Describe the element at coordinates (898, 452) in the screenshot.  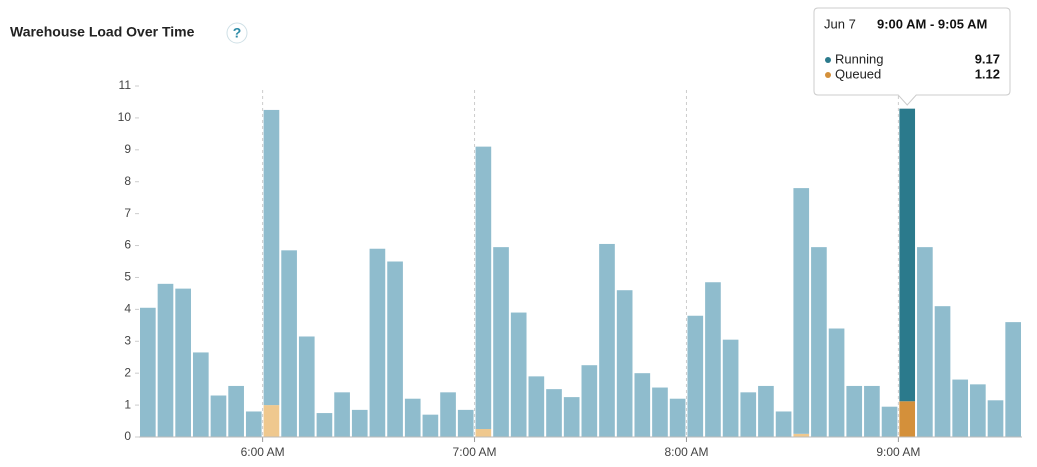
I see `x-tick-label: 9:00 AM` at that location.